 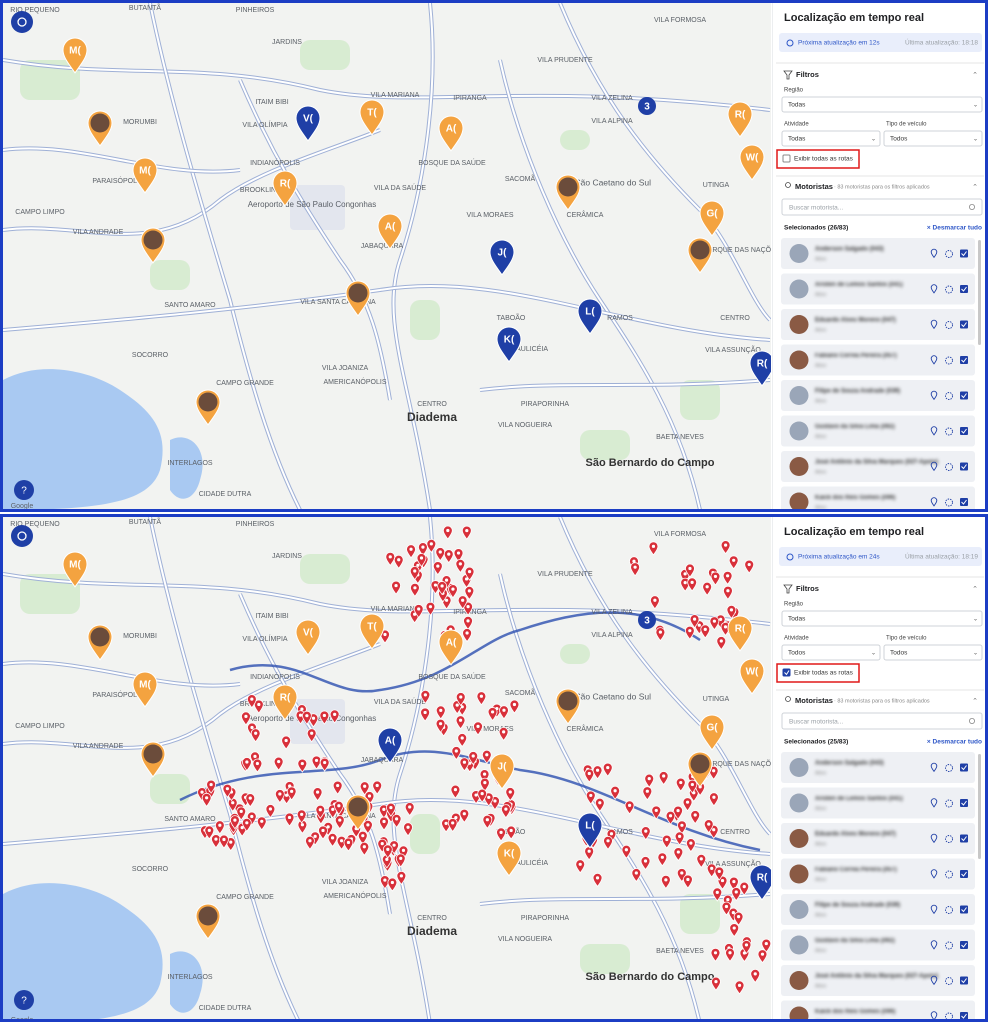 I want to click on help-button, so click(x=24, y=1000).